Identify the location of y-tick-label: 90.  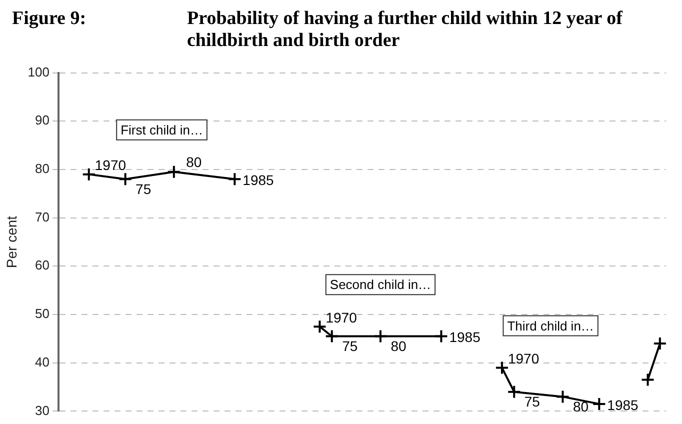
(42, 120).